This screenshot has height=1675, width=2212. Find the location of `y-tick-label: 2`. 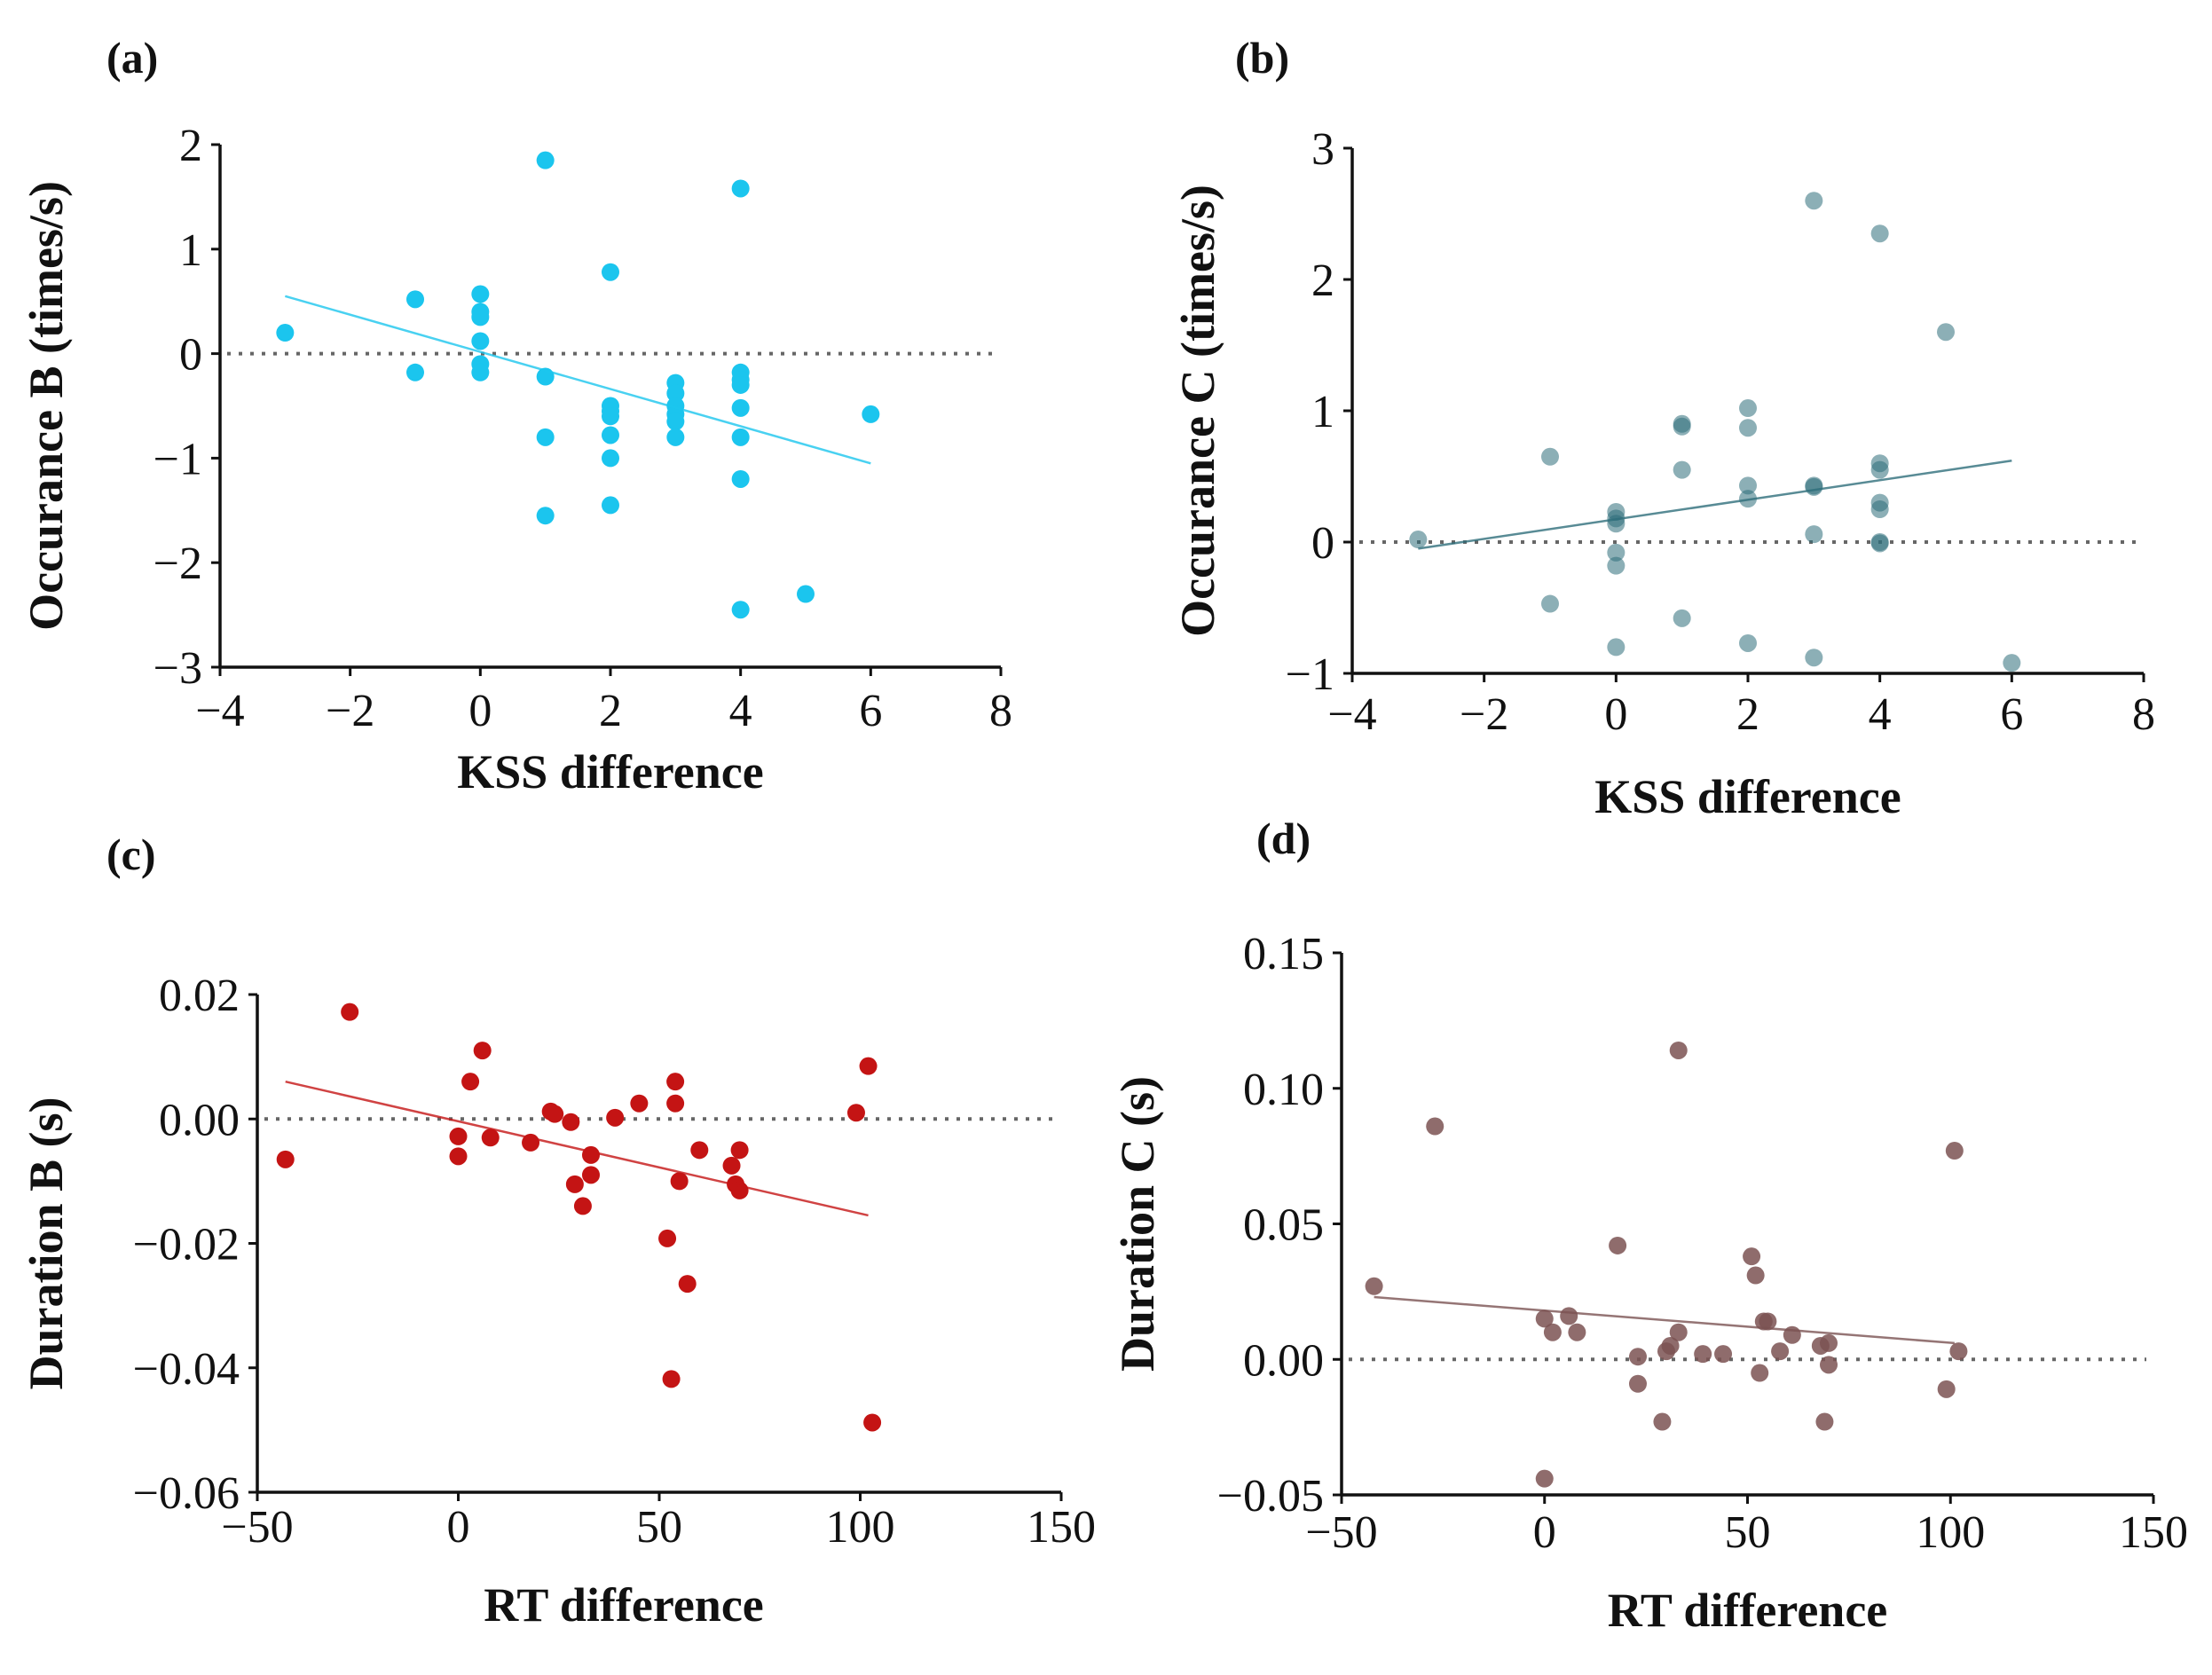

y-tick-label: 2 is located at coordinates (190, 146).